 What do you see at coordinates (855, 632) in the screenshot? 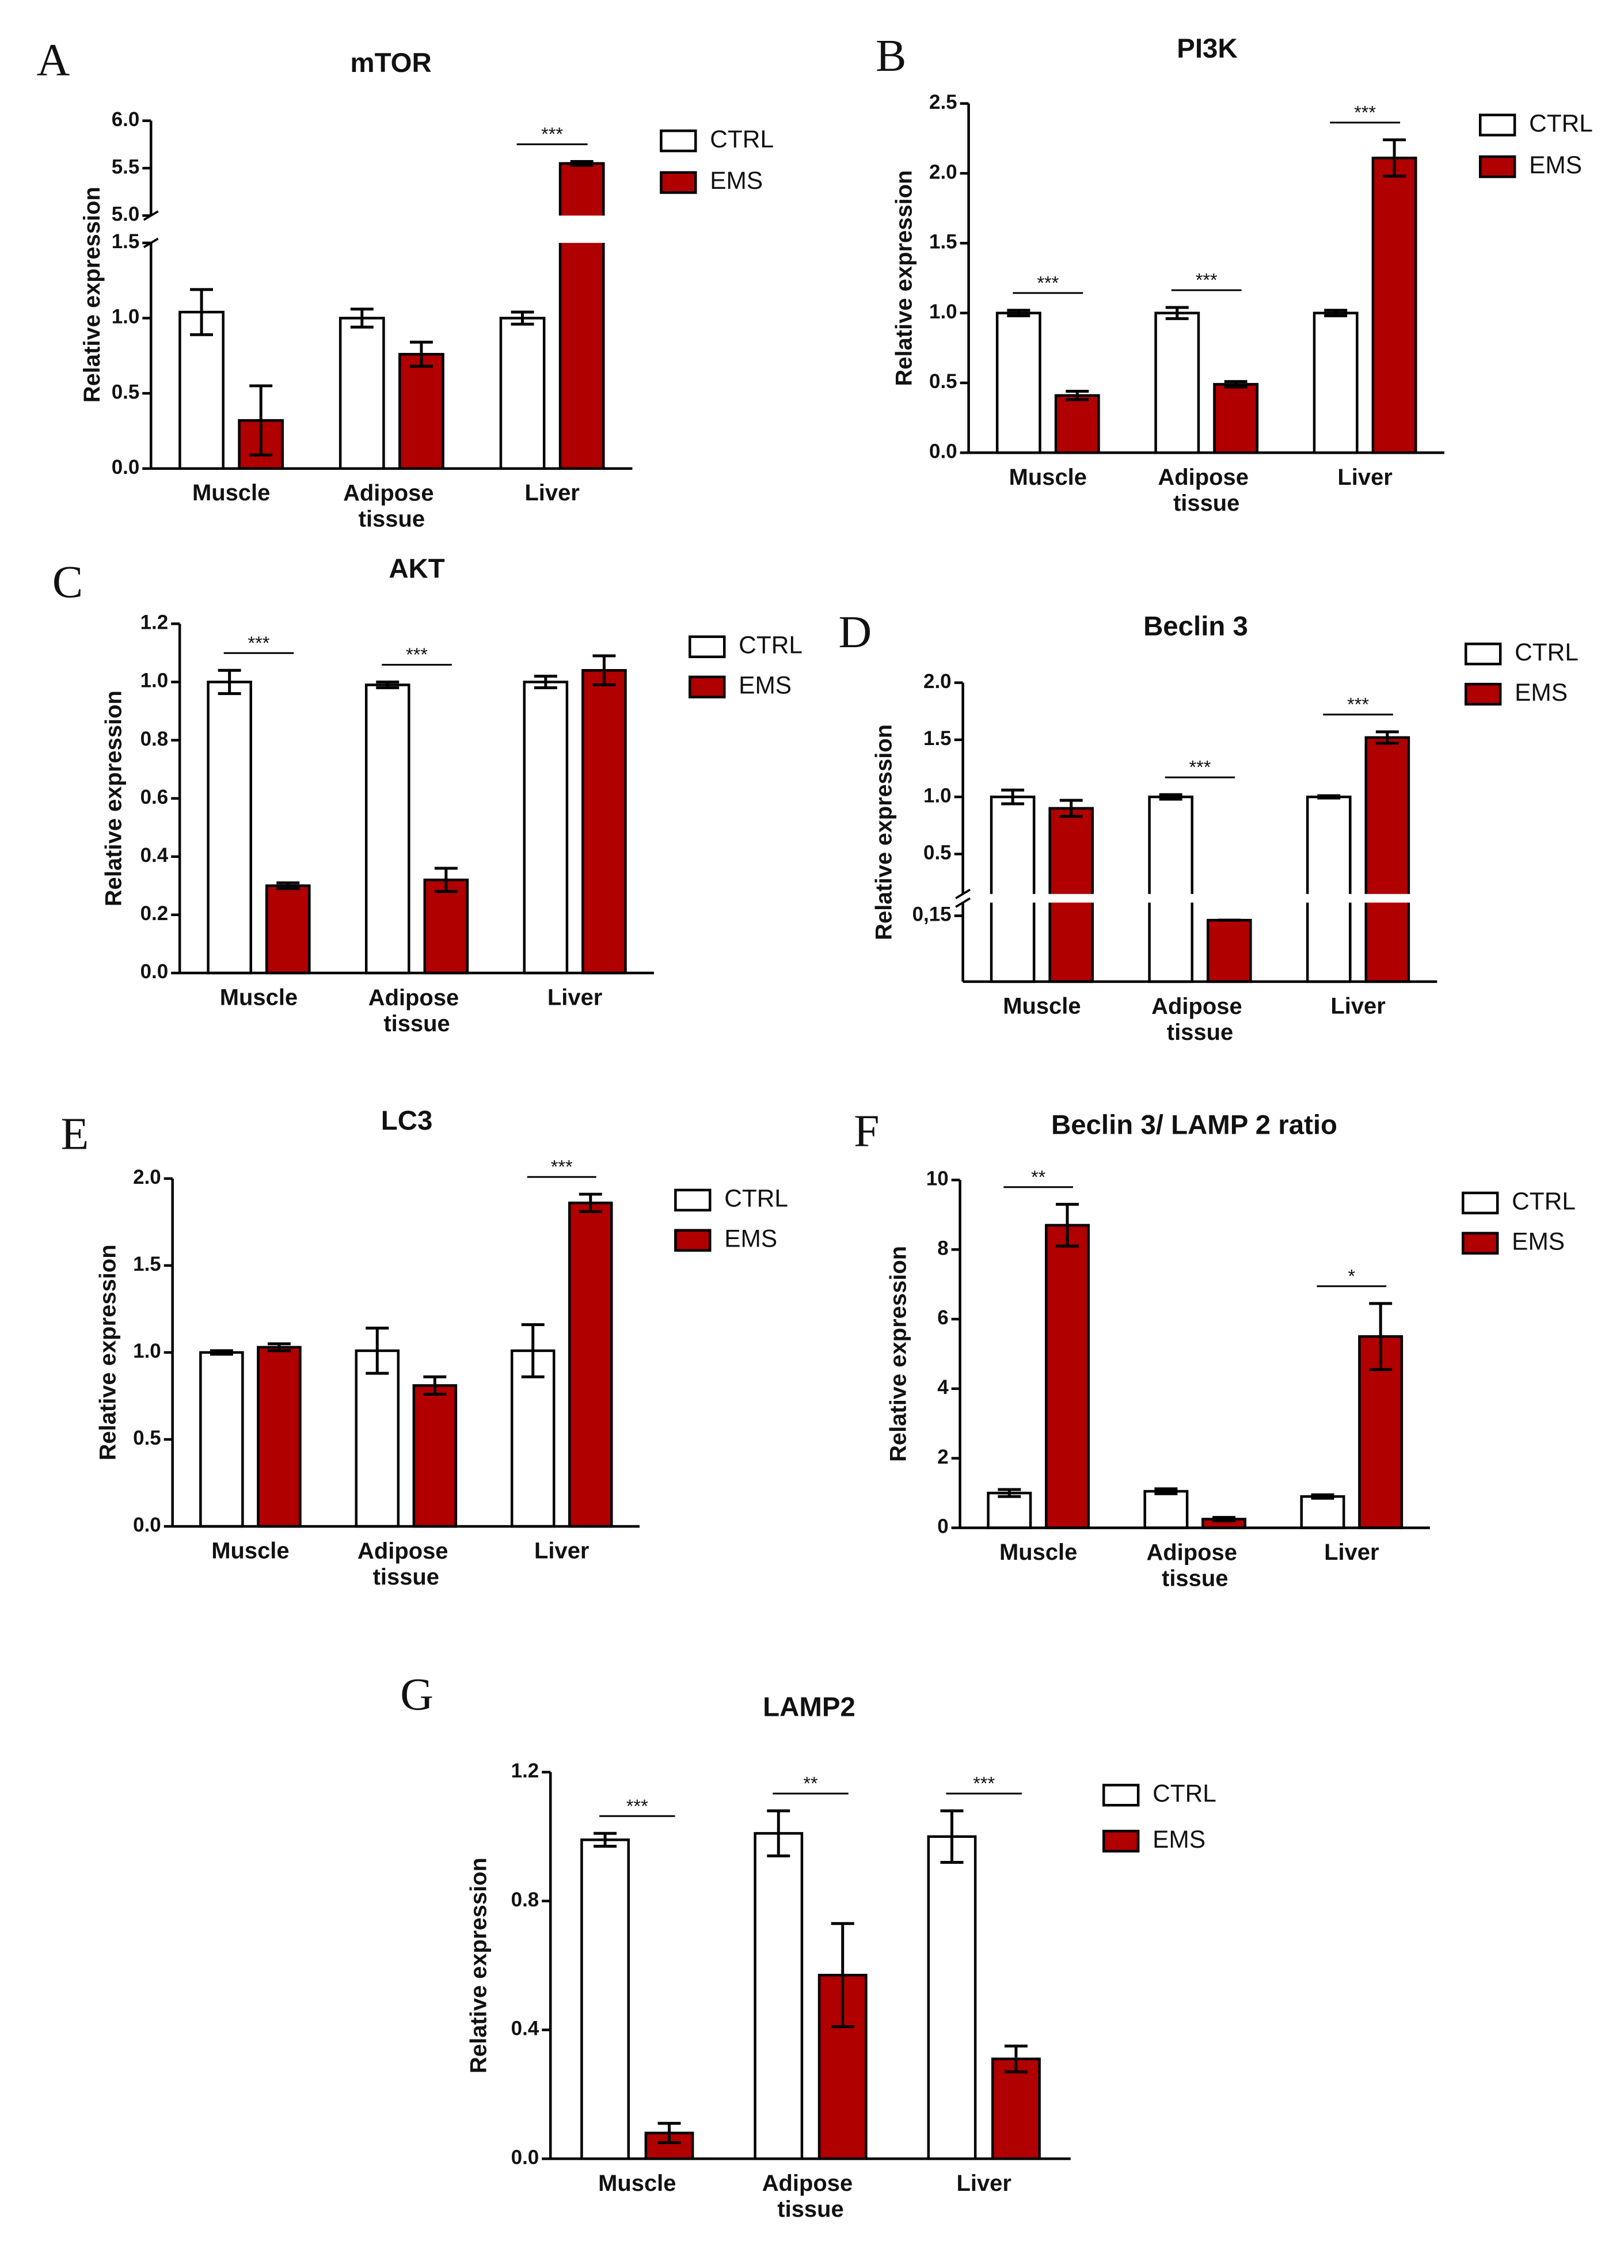
I see `panel-letter: D` at bounding box center [855, 632].